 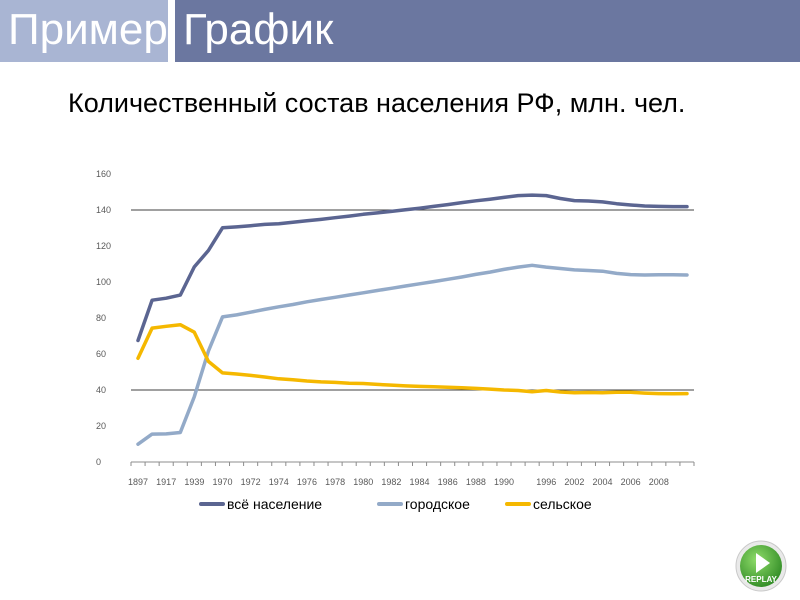 I want to click on header-right-block: График, so click(x=487, y=31).